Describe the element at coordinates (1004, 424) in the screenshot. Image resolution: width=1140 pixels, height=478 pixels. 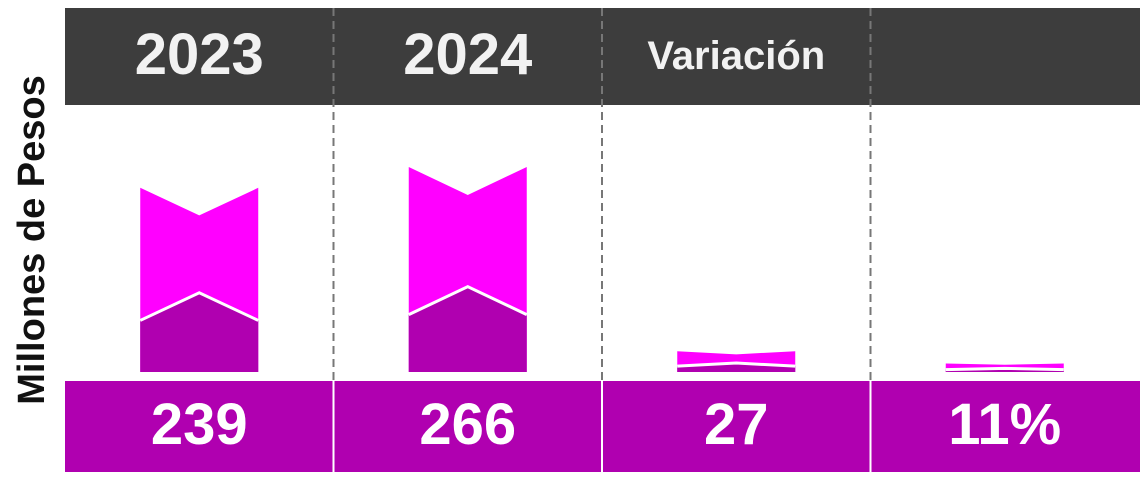
I see `value-label: 11%` at that location.